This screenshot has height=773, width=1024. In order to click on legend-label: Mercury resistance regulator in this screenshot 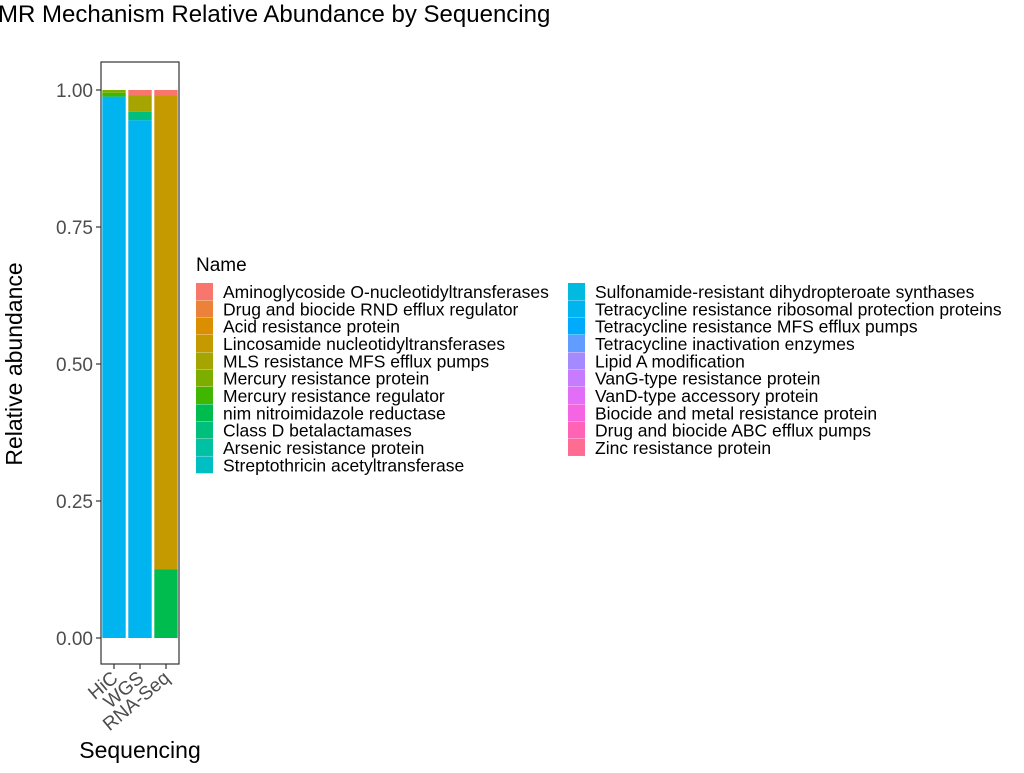, I will do `click(334, 396)`.